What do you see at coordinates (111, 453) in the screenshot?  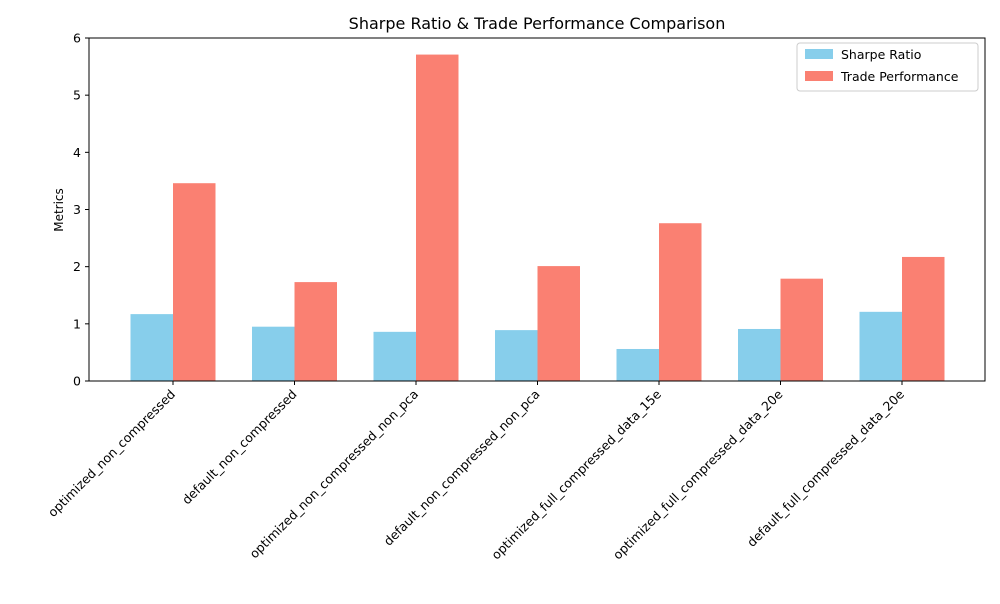 I see `x-tick-label-optimized-non-compressed: optimized_non_compressed` at bounding box center [111, 453].